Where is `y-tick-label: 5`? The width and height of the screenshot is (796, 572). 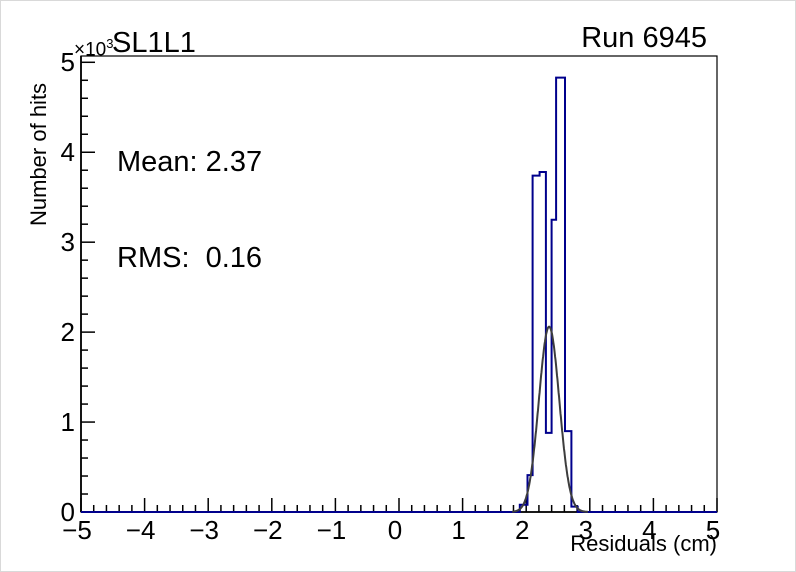 y-tick-label: 5 is located at coordinates (67, 62).